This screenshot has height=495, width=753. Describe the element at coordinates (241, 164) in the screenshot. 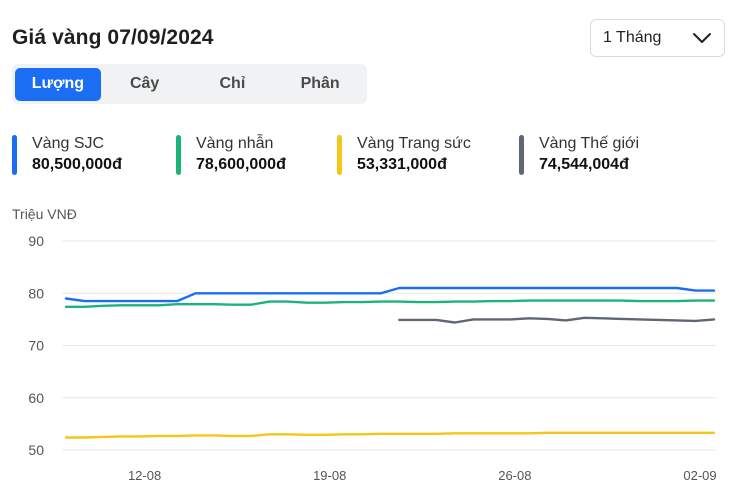

I see `legend-price: 78,600,000đ` at that location.